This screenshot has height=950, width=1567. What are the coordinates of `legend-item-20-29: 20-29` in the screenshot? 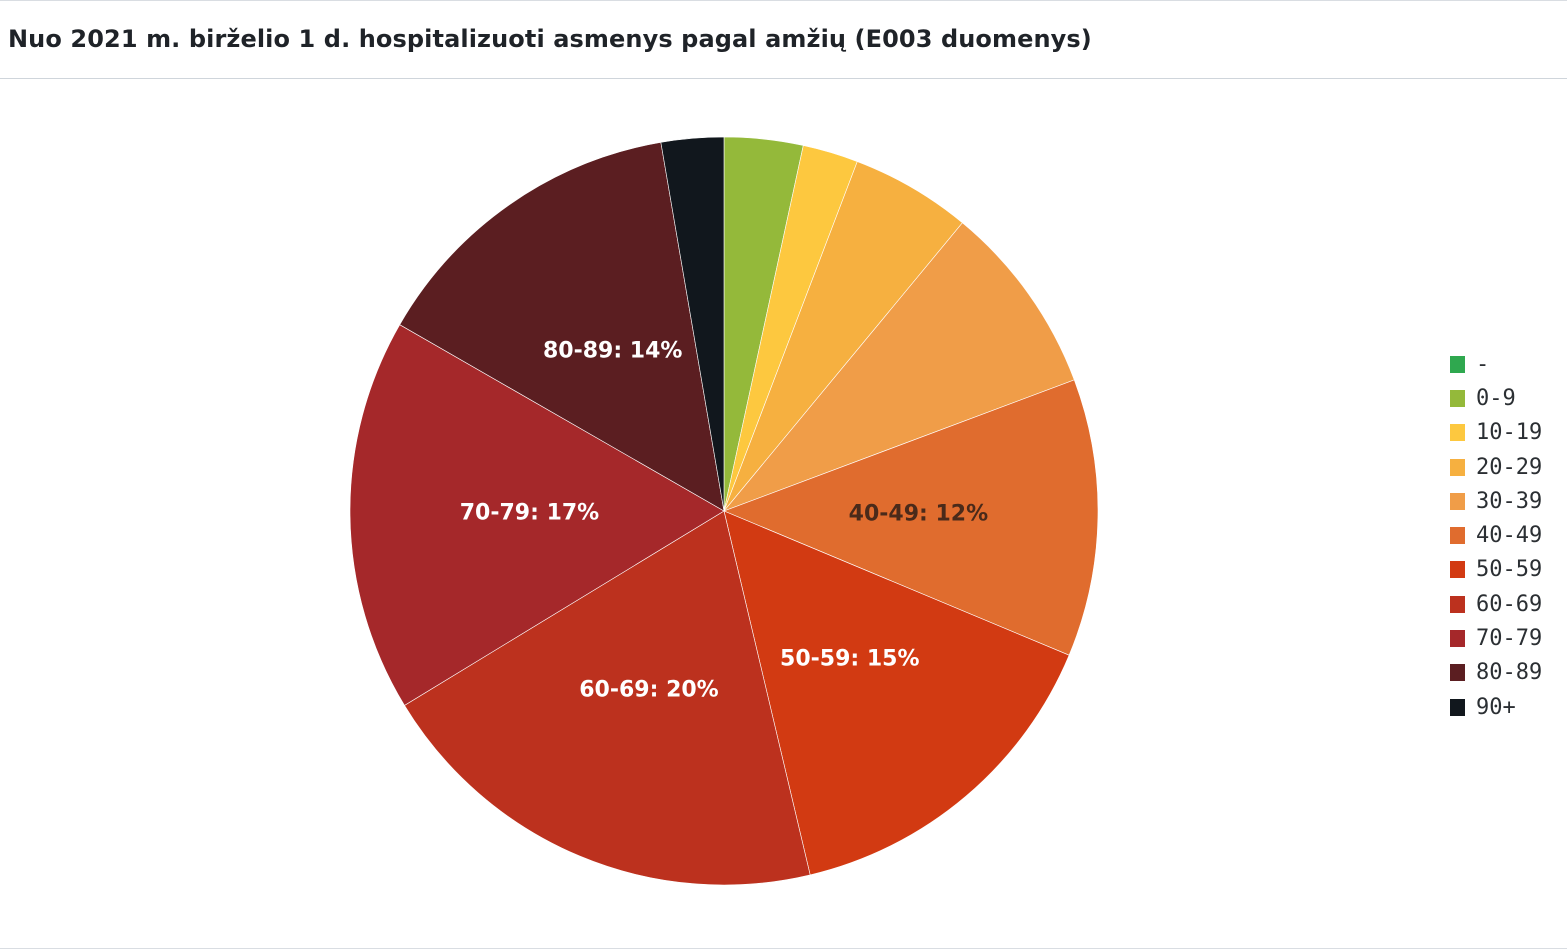 It's located at (1496, 467).